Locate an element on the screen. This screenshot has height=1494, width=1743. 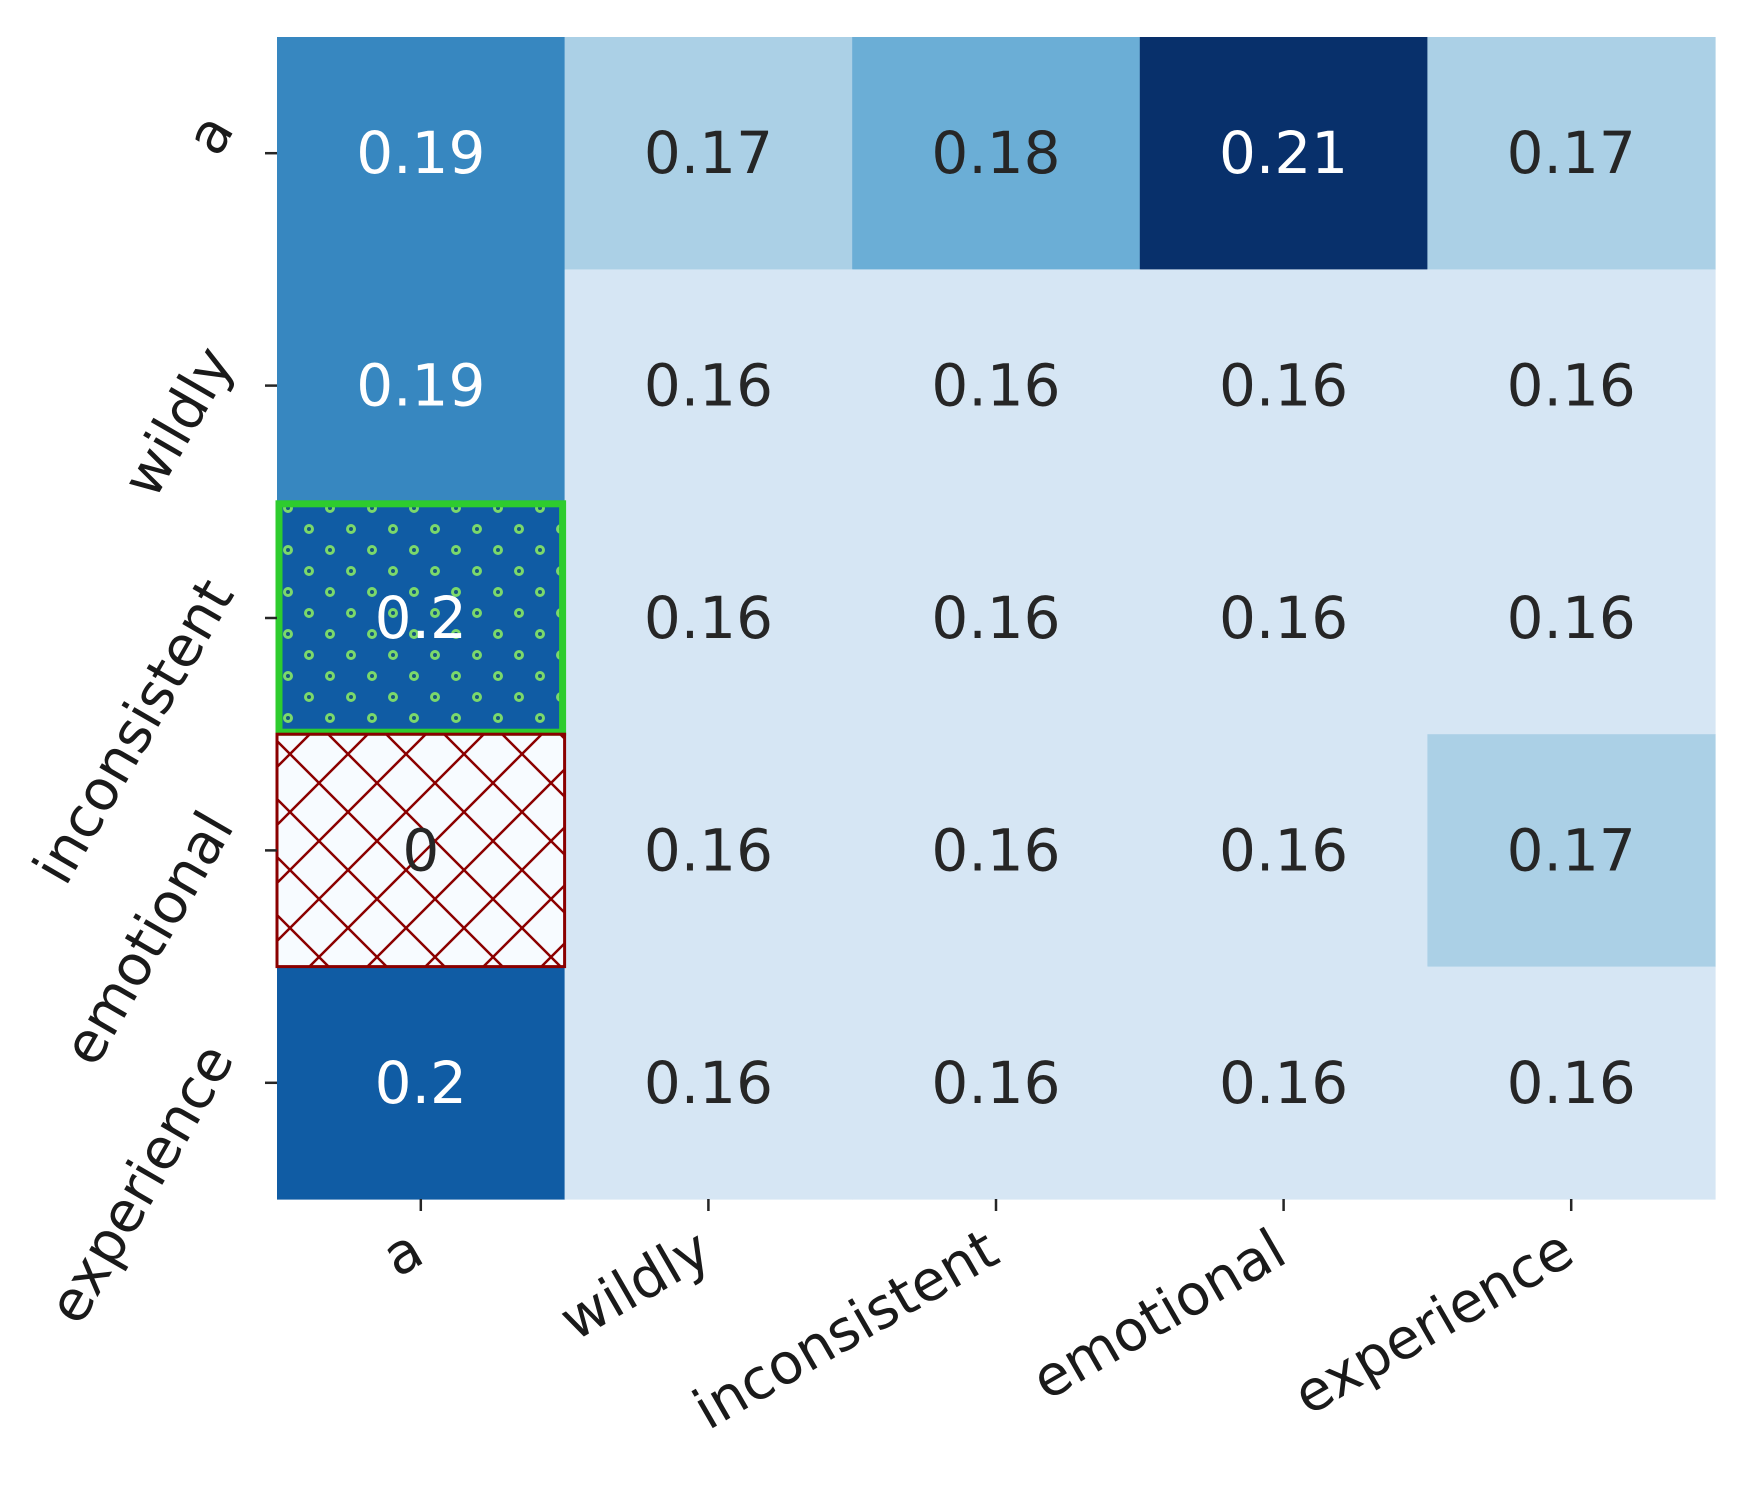
heatmap-cell-r2-c2 is located at coordinates (996, 618).